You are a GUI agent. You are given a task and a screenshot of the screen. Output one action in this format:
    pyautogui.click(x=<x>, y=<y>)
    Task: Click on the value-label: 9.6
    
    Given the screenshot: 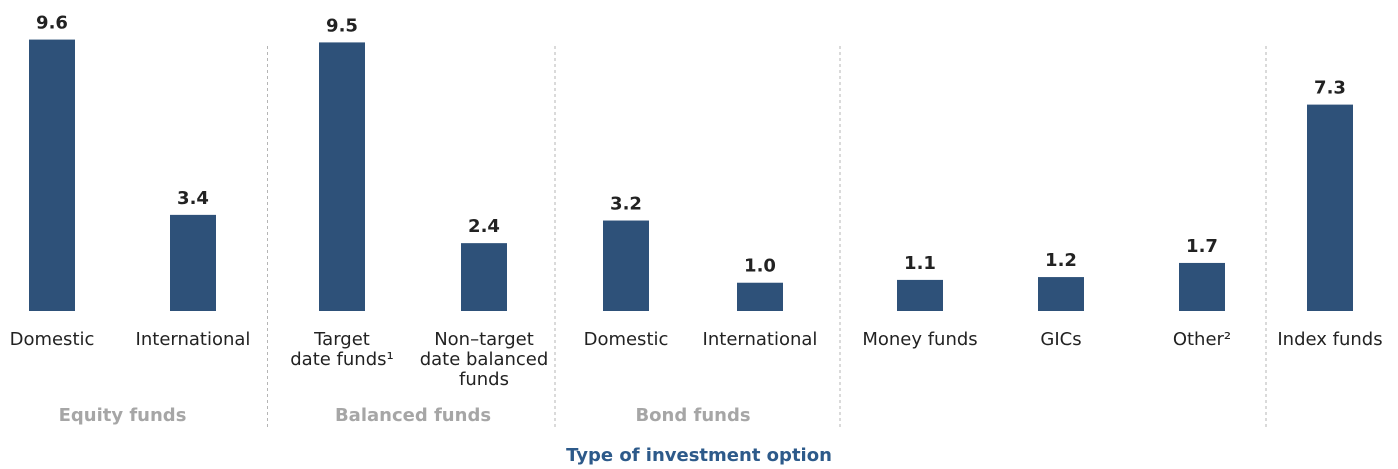 What is the action you would take?
    pyautogui.click(x=52, y=23)
    